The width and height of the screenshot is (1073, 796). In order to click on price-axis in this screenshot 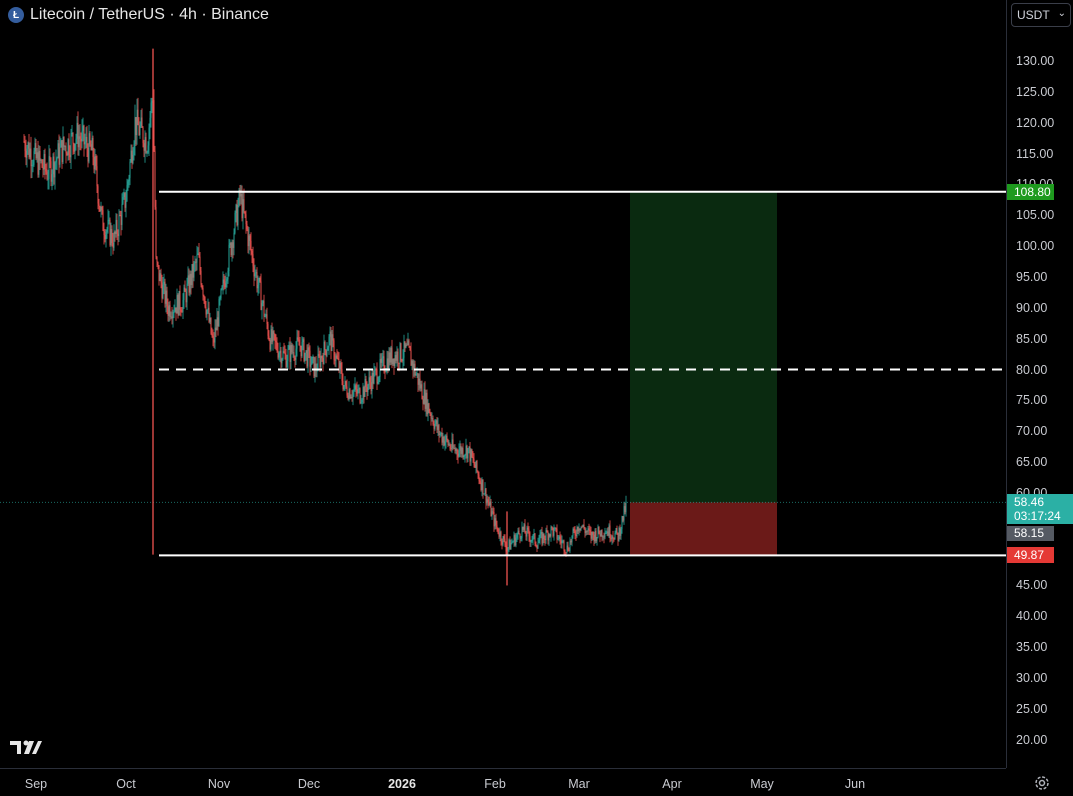, I will do `click(1039, 384)`.